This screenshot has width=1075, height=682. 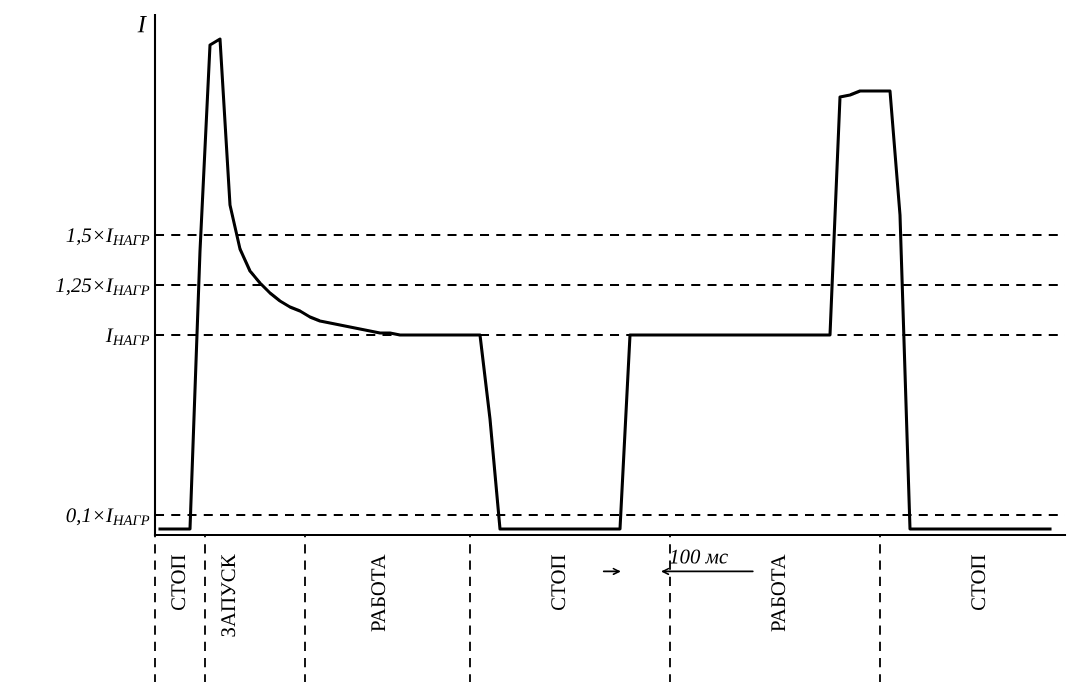 What do you see at coordinates (103, 287) in the screenshot?
I see `y-tick-label: 1,25×I$_{НАГР}$` at bounding box center [103, 287].